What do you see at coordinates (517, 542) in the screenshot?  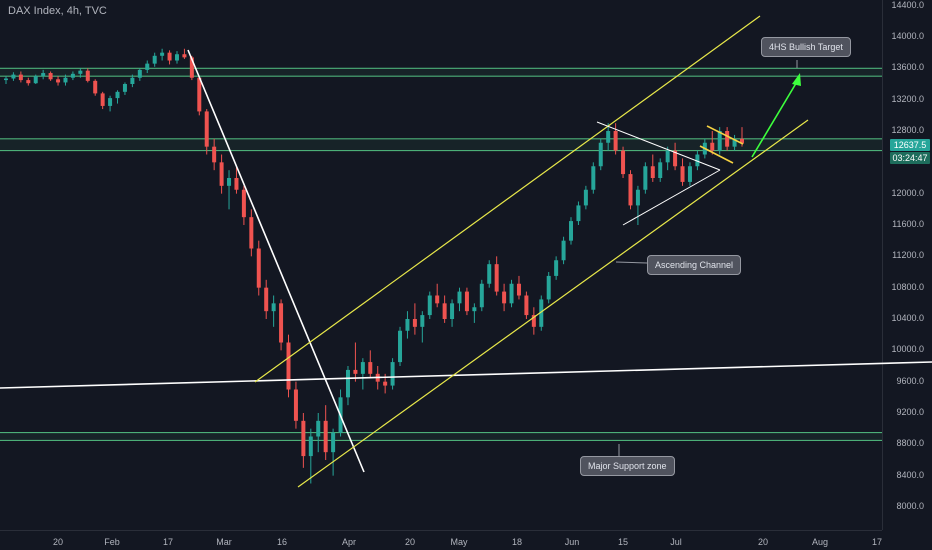 I see `x-tick-label: 18` at bounding box center [517, 542].